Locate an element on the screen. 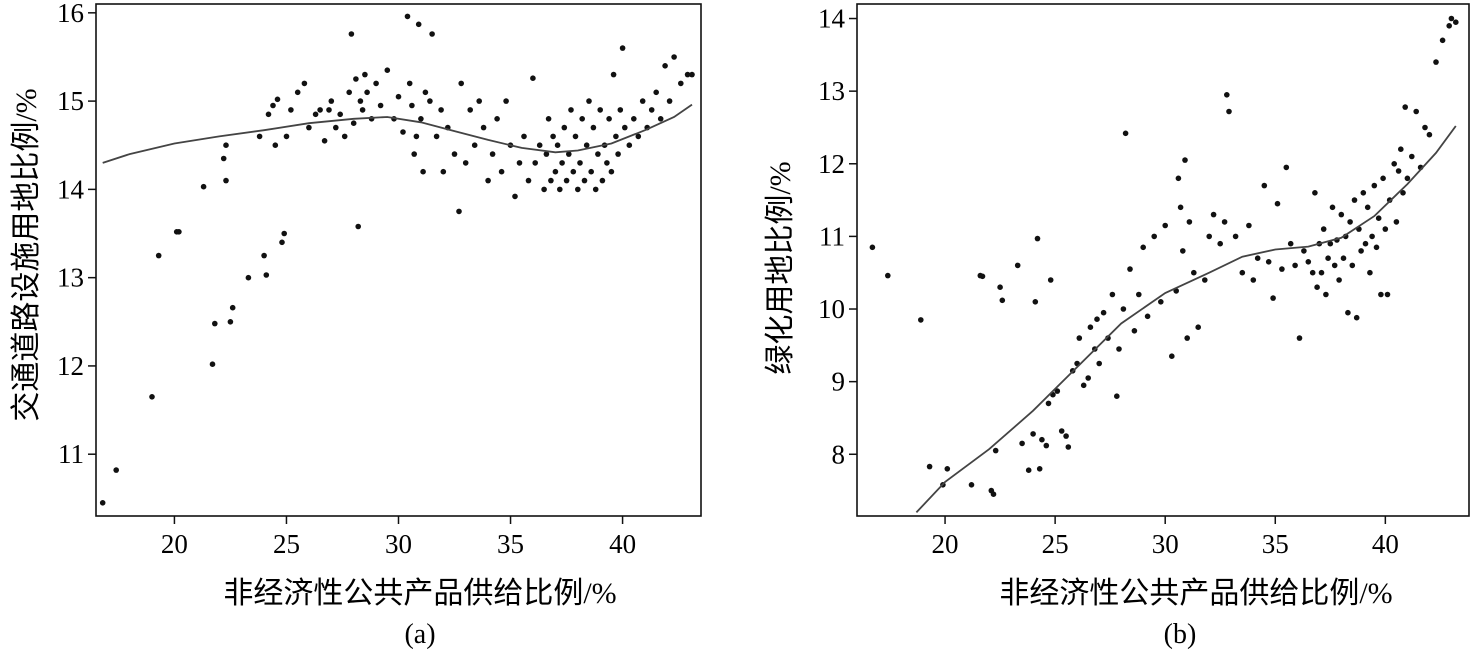  panel-a-x-tick-label: 40 is located at coordinates (622, 544).